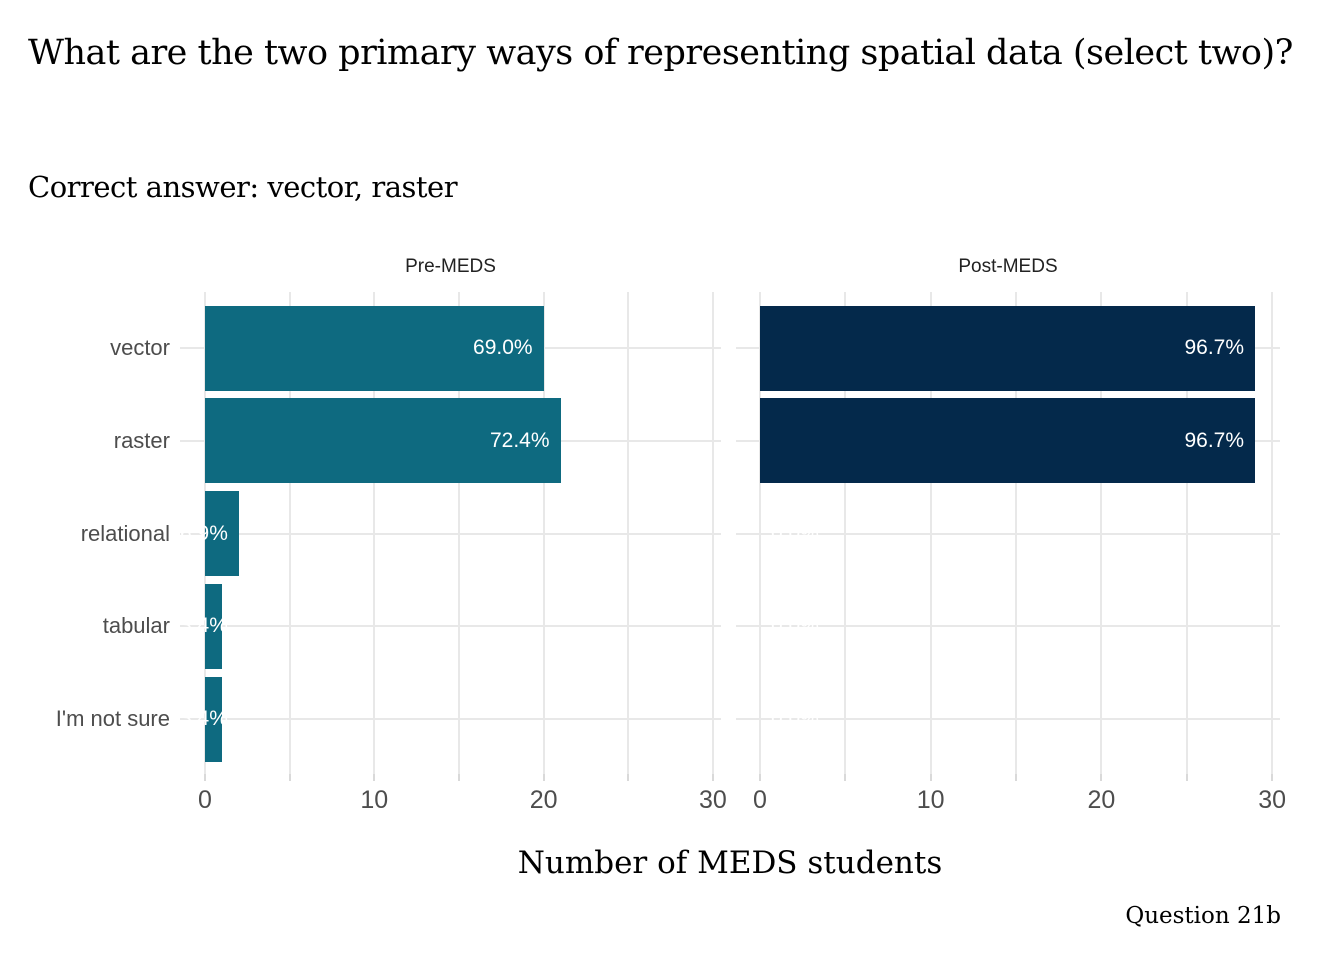  Describe the element at coordinates (112, 718) in the screenshot. I see `y-axis-label-i-m-not-sure: I'm not sure` at that location.